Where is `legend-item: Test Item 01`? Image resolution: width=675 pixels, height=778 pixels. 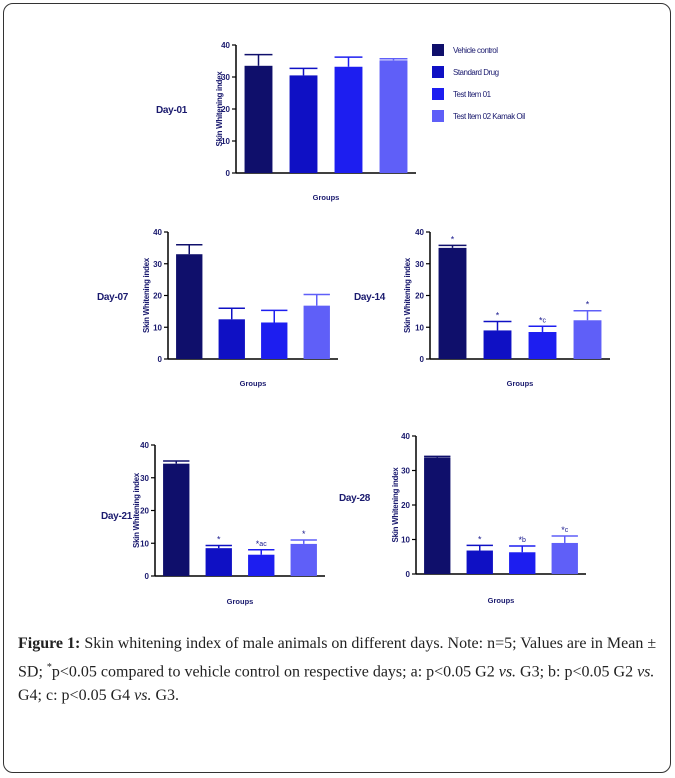 legend-item: Test Item 01 is located at coordinates (517, 94).